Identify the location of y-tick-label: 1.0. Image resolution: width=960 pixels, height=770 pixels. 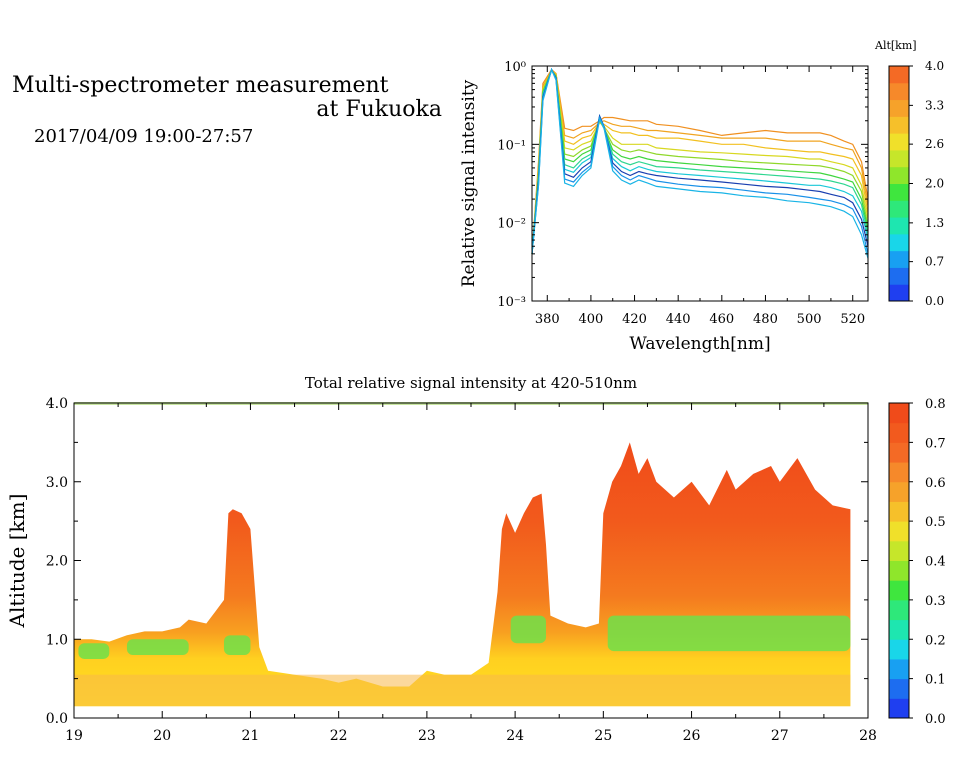
(57, 640).